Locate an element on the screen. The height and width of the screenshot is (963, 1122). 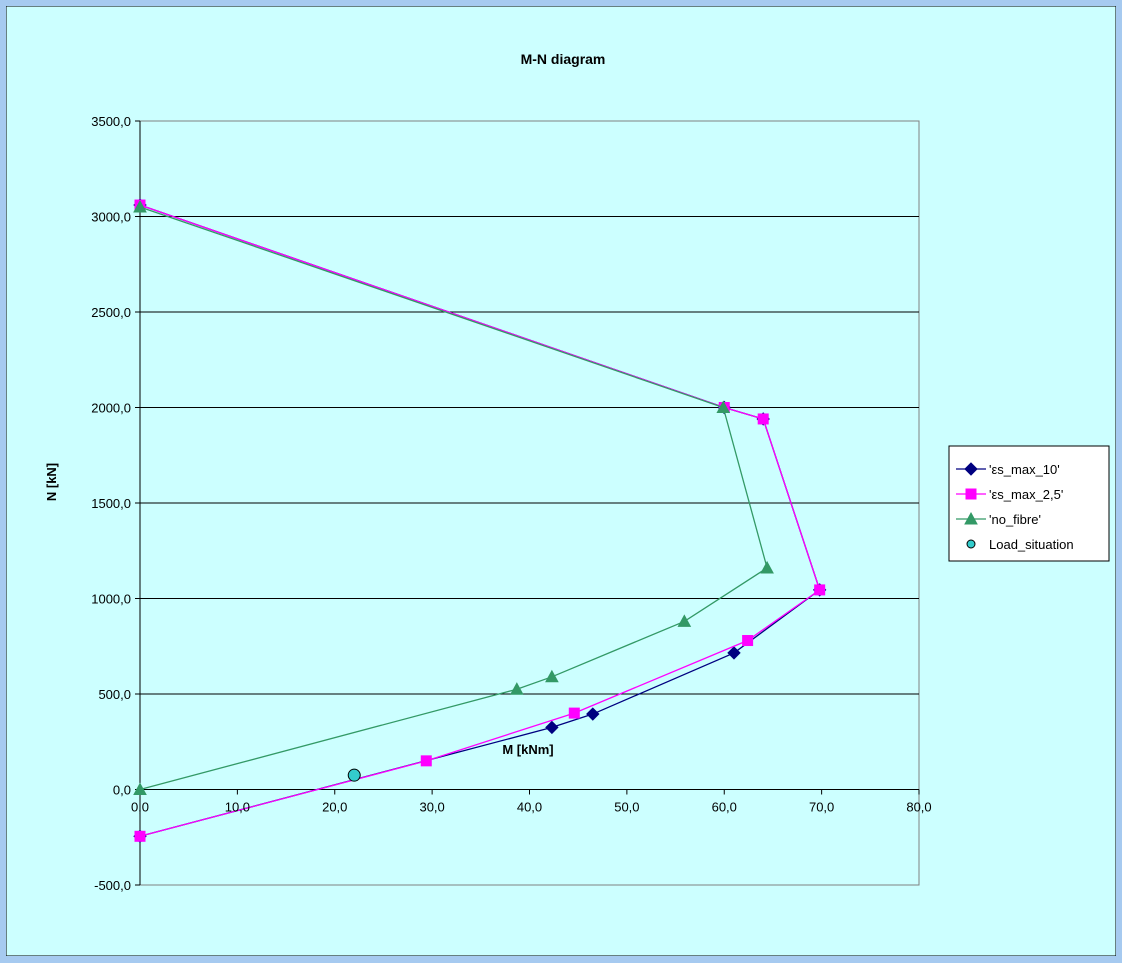
legend-item: 'no_fibre' is located at coordinates (998, 519).